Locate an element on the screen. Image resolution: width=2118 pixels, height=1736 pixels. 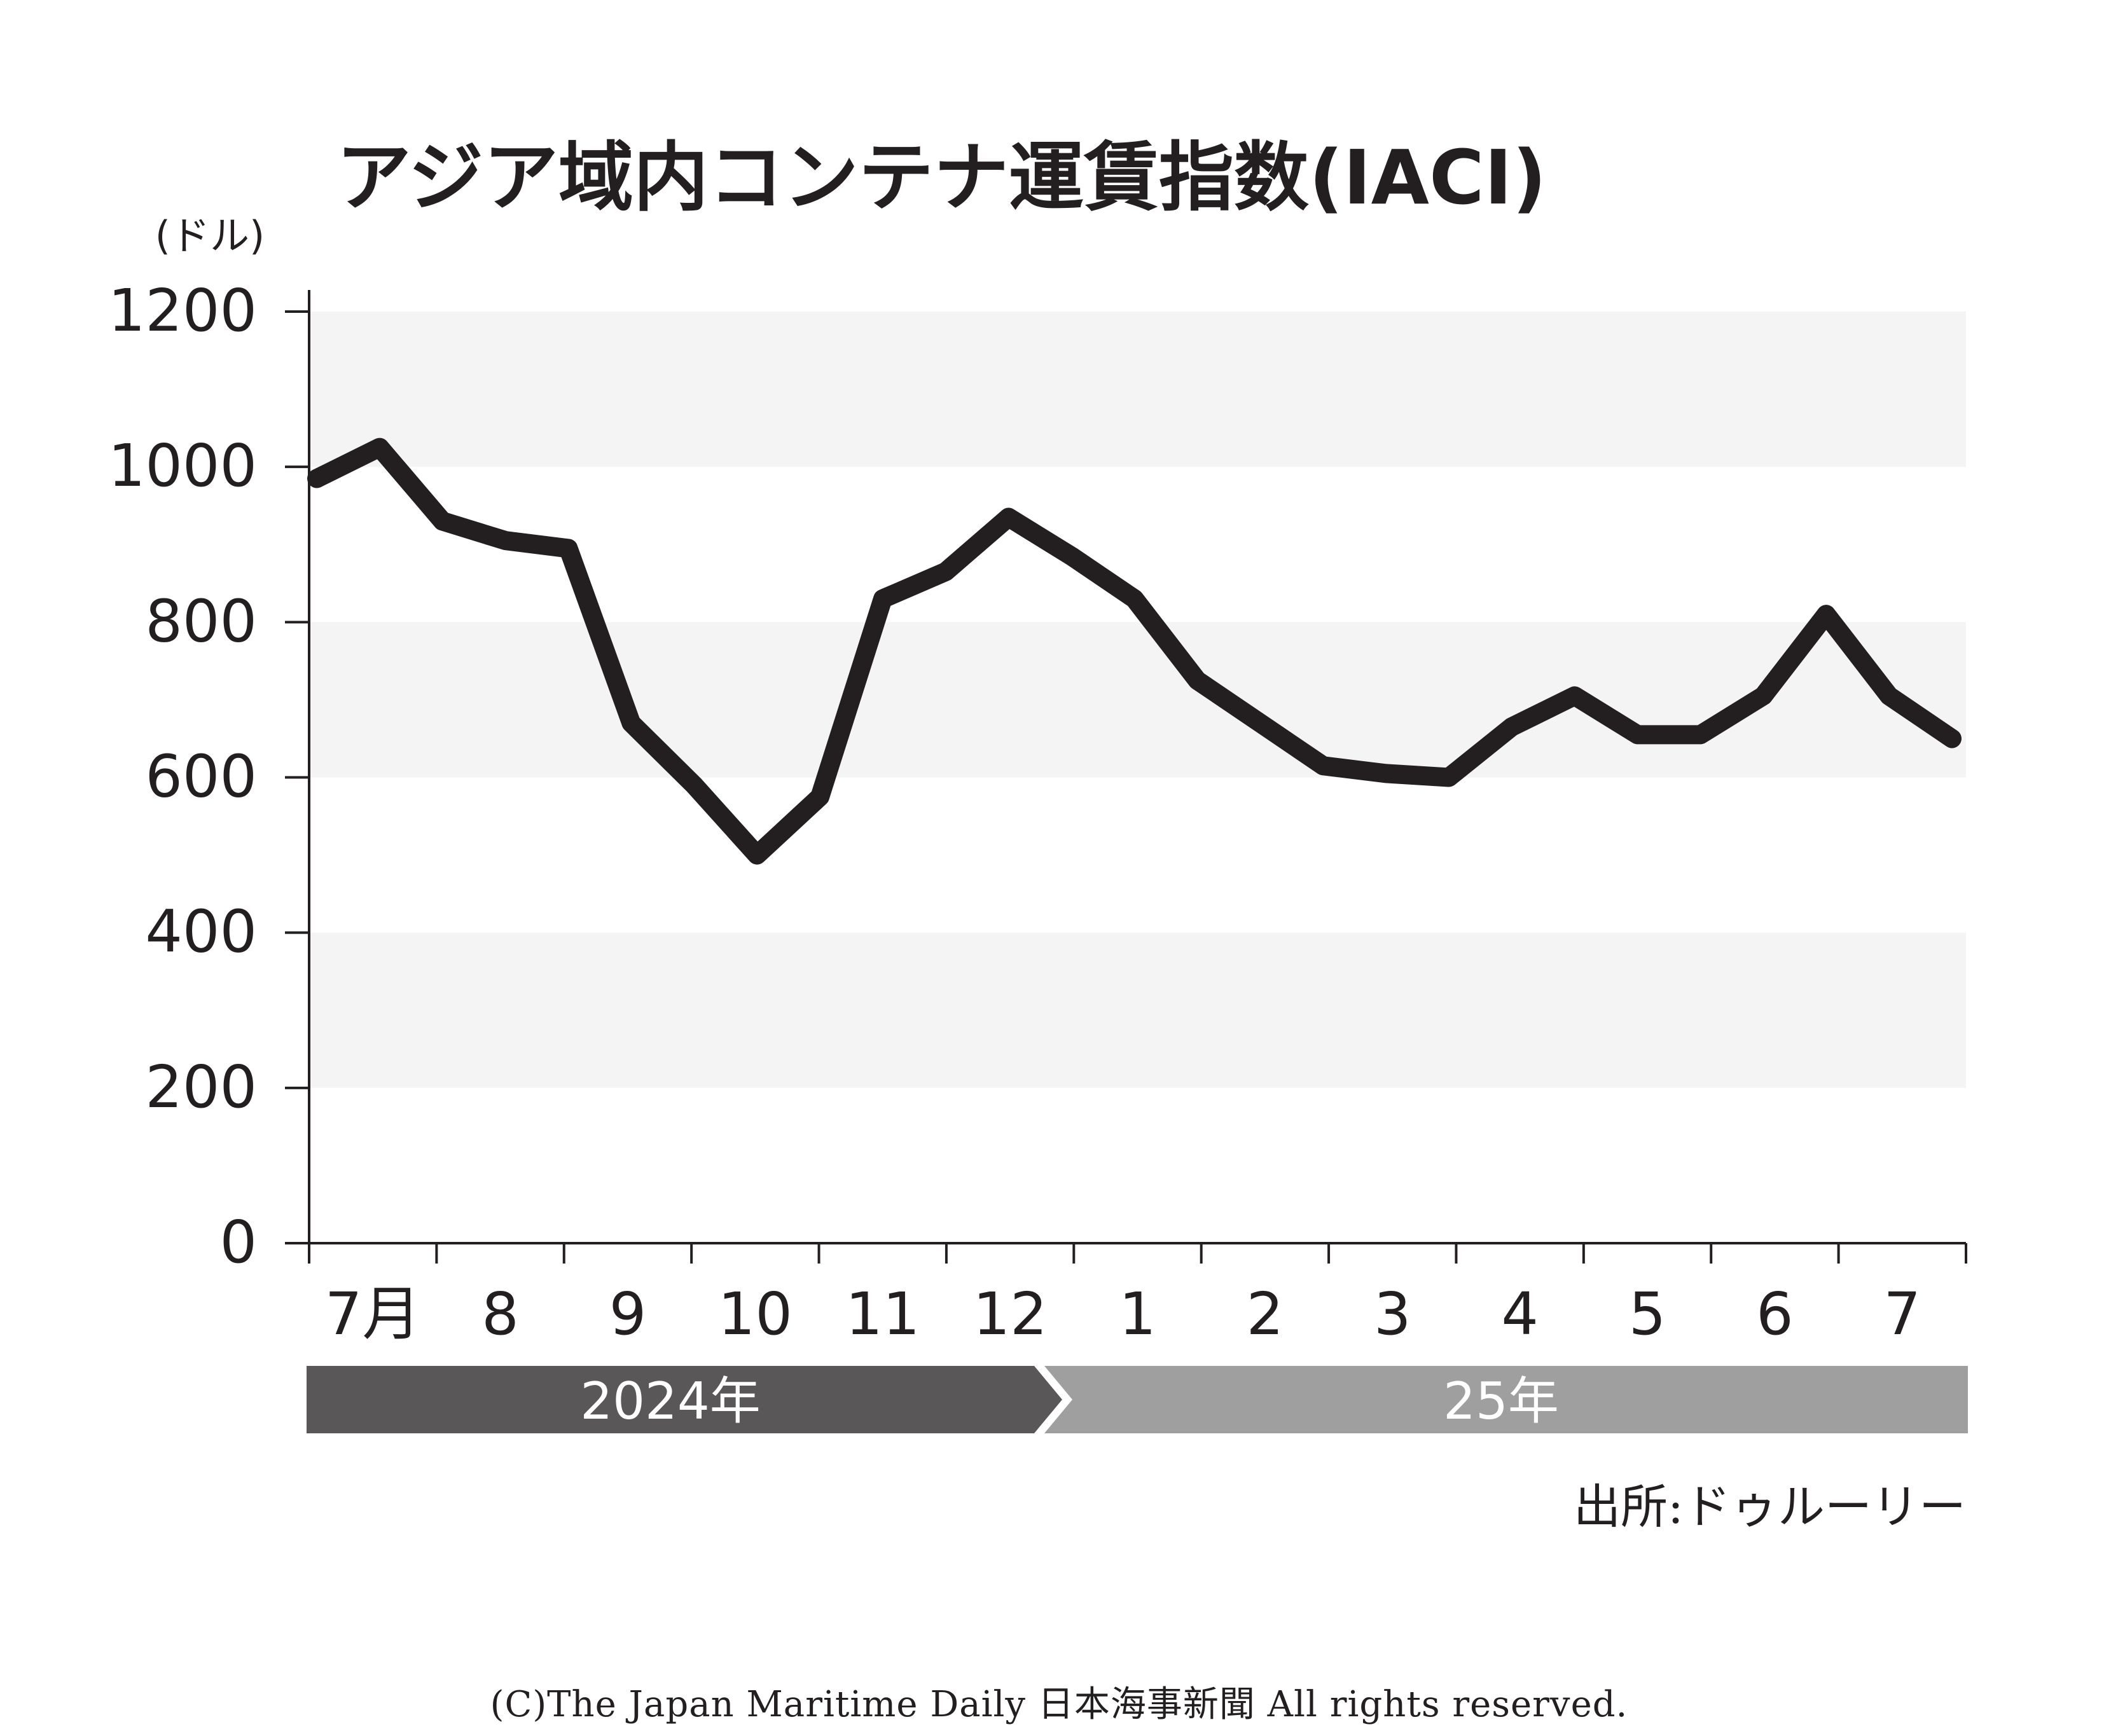
x-tick-label: 7月 is located at coordinates (373, 1314).